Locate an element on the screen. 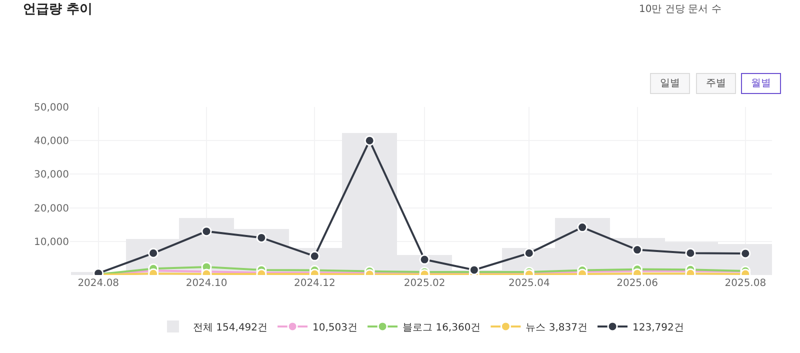 This screenshot has width=800, height=353. text: 일별 is located at coordinates (670, 83).